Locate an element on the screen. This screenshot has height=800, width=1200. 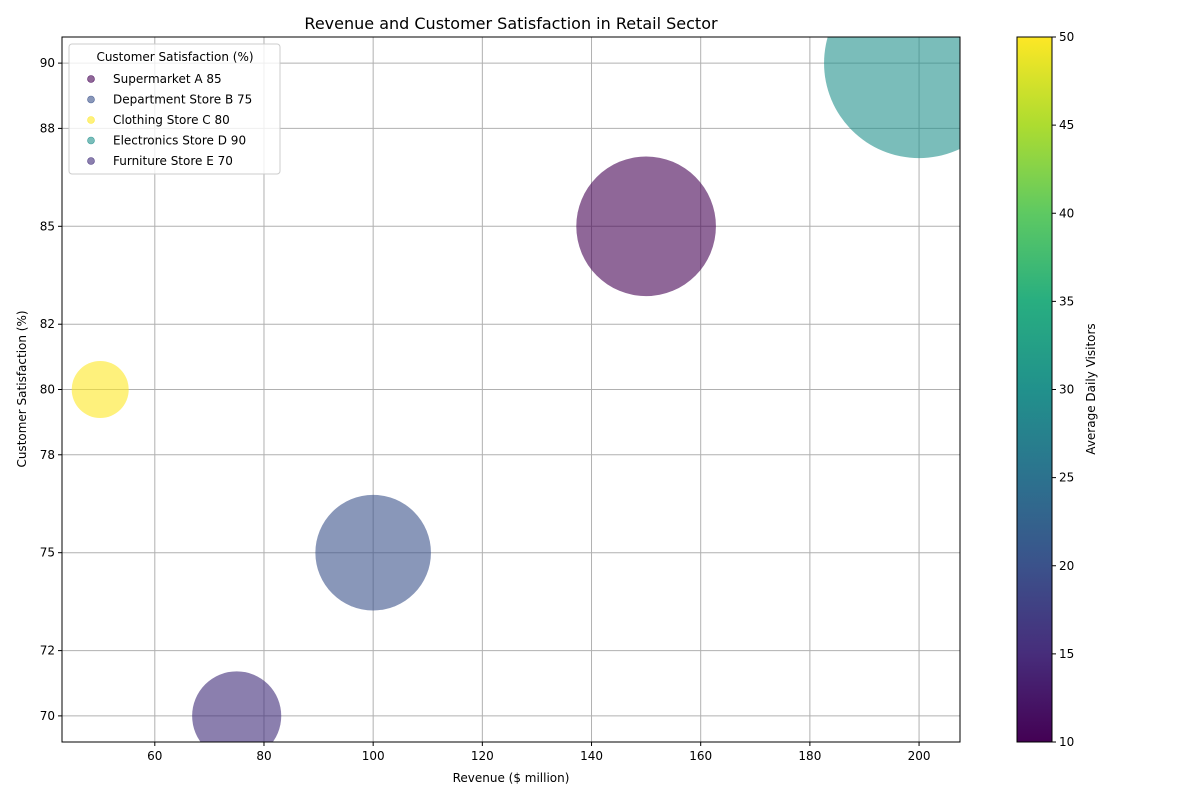
legend-entry-label: Furniture Store E 70 is located at coordinates (173, 161).